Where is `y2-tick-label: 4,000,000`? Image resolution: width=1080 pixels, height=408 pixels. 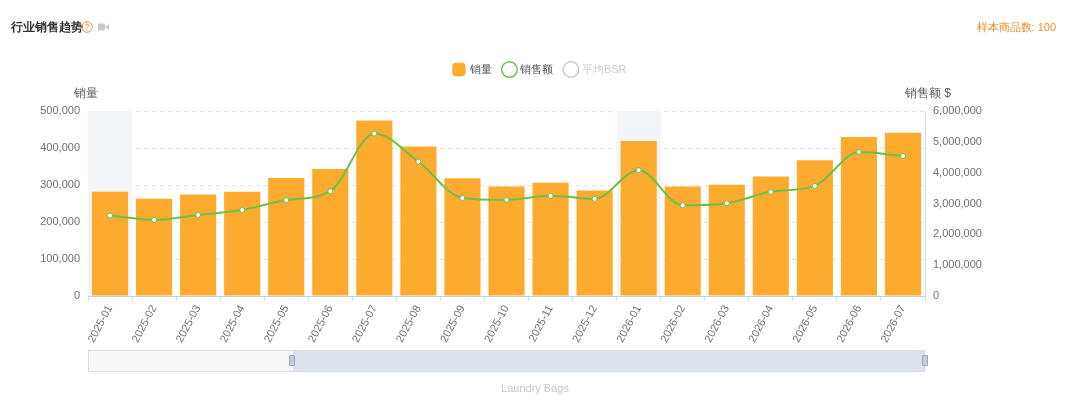
y2-tick-label: 4,000,000 is located at coordinates (957, 171).